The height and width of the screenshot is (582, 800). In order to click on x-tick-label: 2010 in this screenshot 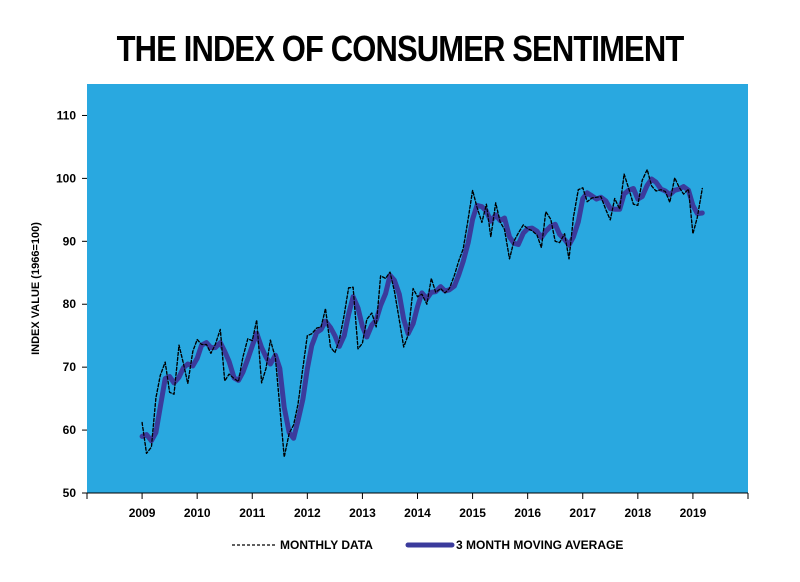, I will do `click(197, 513)`.